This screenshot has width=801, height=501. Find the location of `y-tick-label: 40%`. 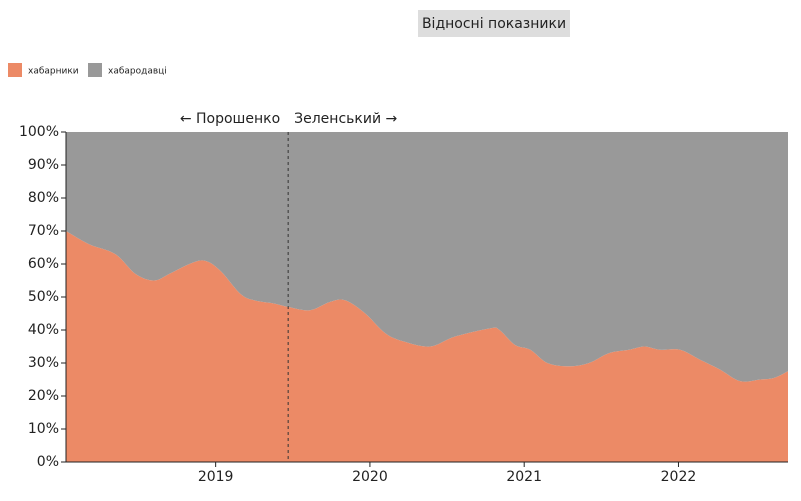

y-tick-label: 40% is located at coordinates (43, 330).